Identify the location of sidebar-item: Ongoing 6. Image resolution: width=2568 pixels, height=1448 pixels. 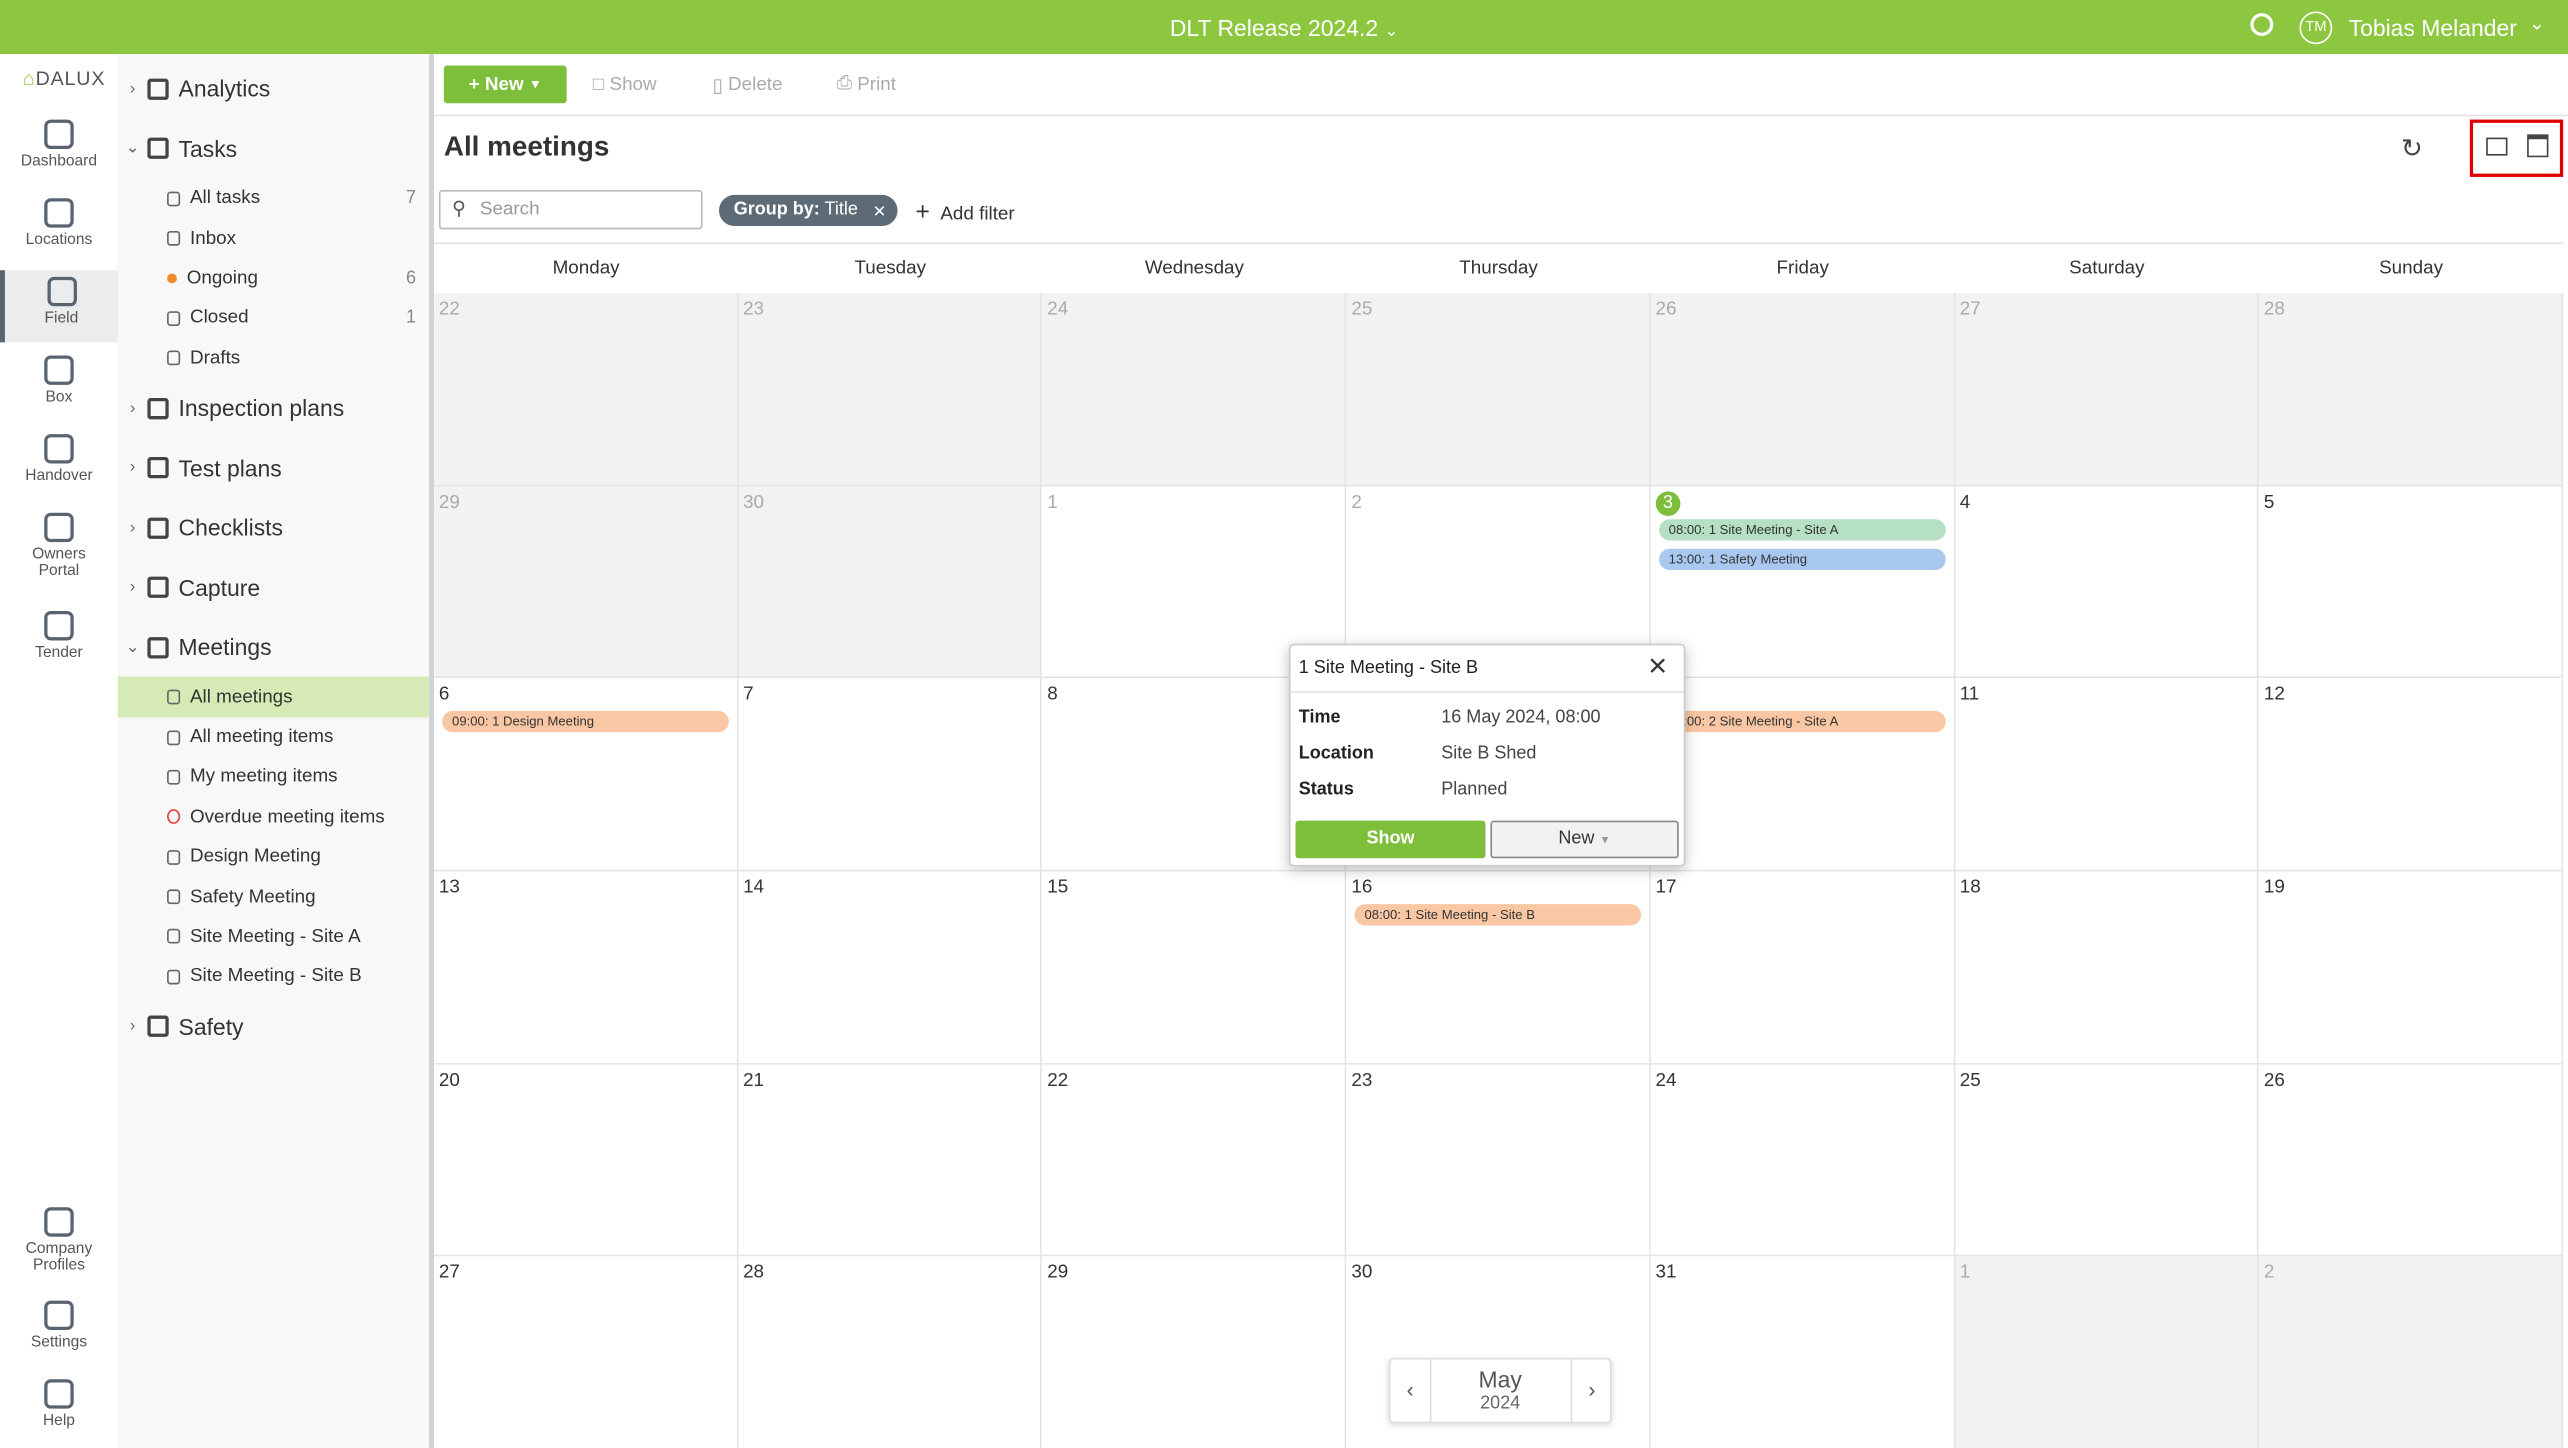
(273, 278).